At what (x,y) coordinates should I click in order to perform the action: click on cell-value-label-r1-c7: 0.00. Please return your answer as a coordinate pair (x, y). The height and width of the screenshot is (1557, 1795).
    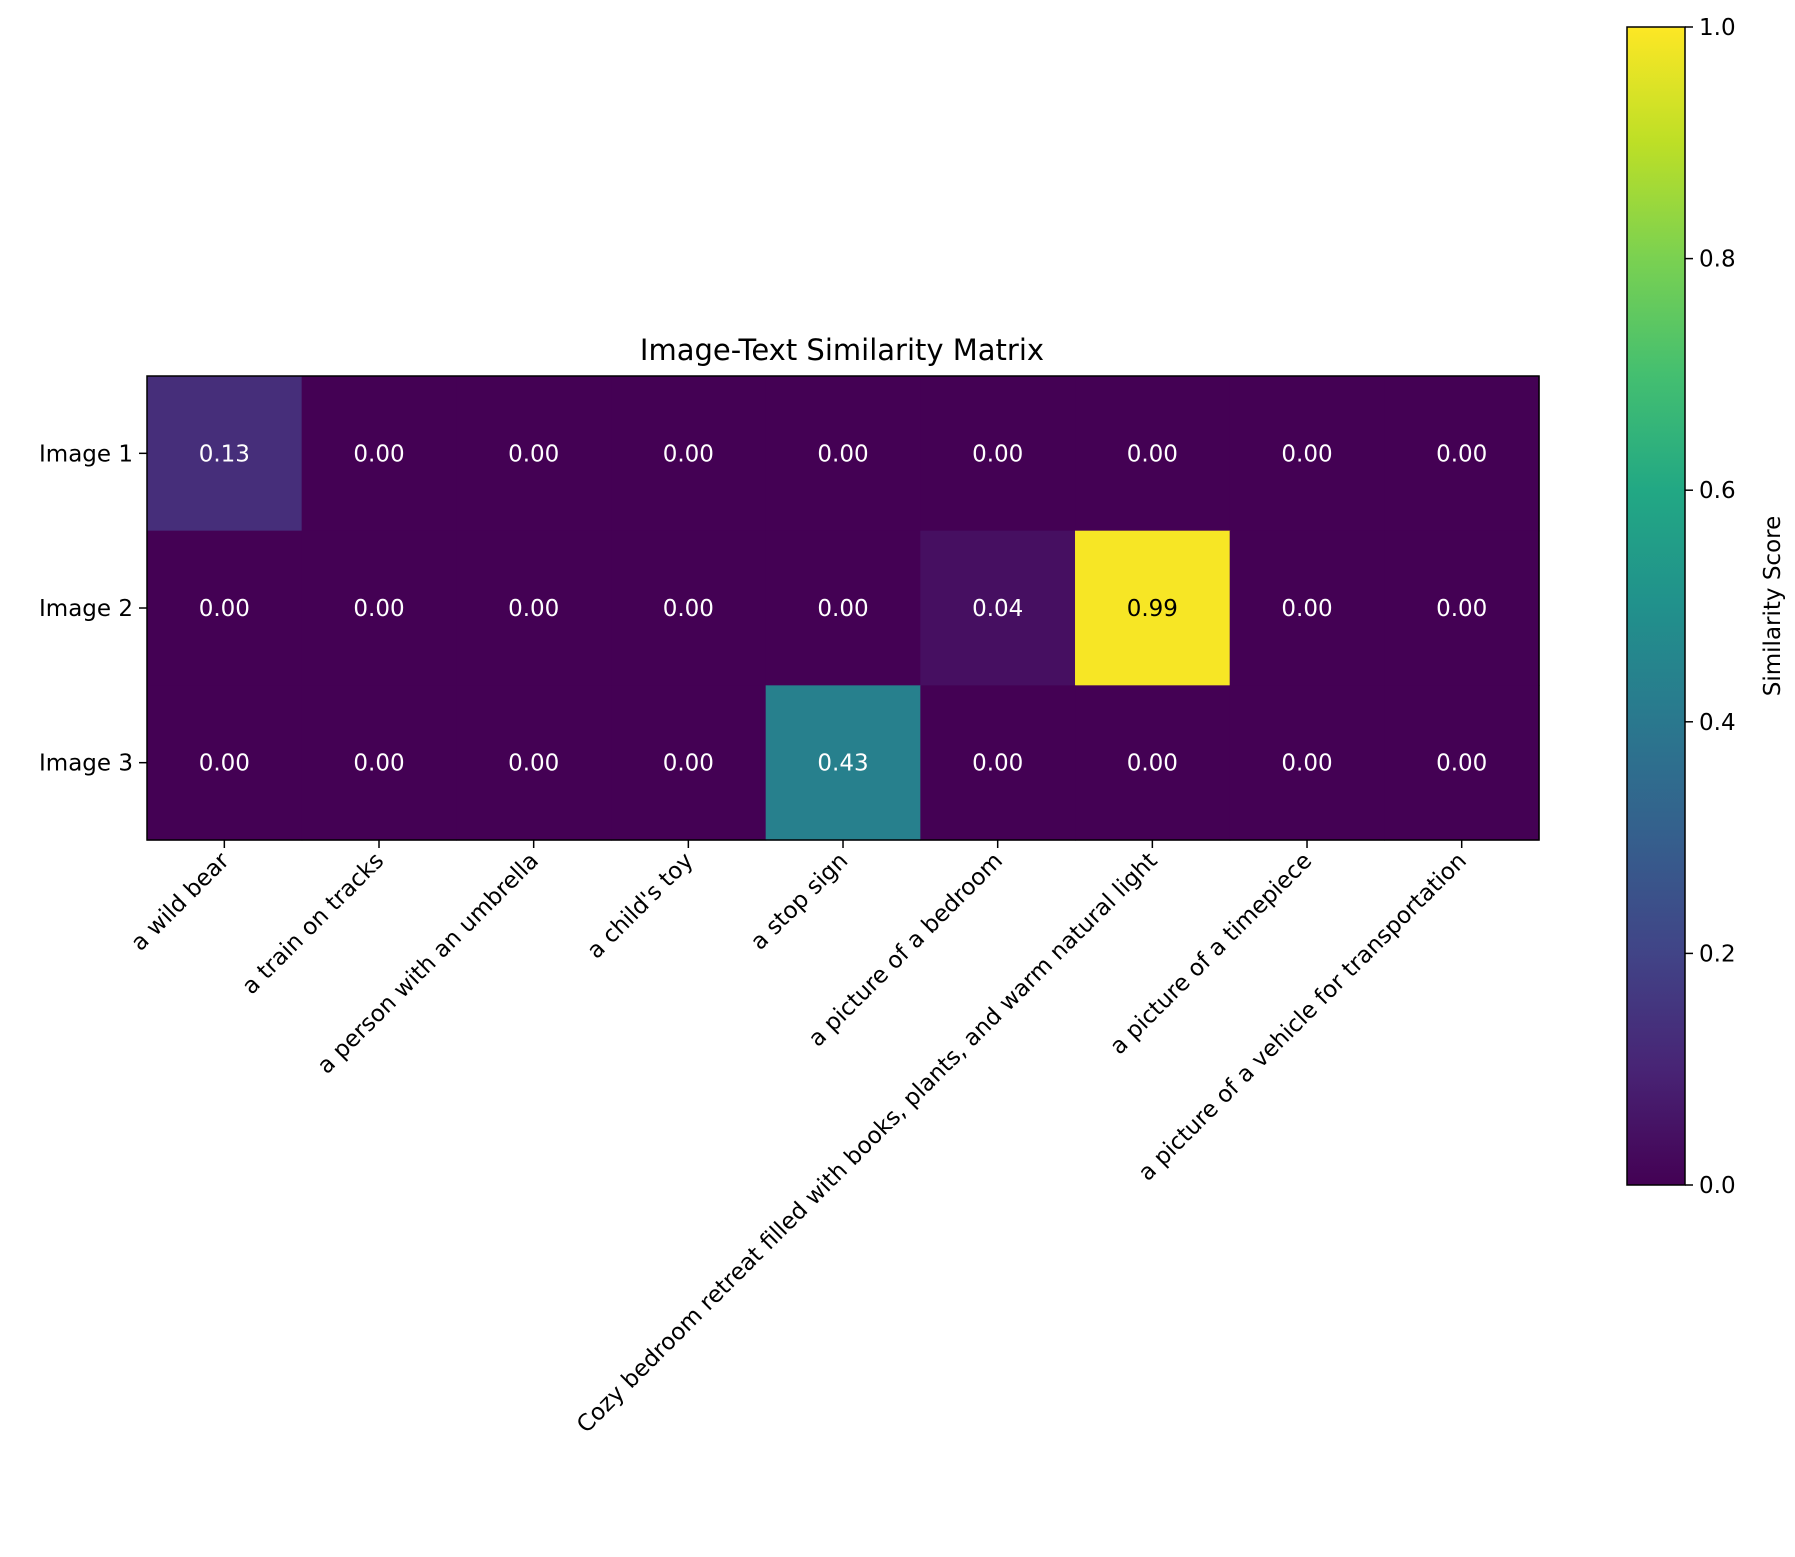
    Looking at the image, I should click on (1152, 454).